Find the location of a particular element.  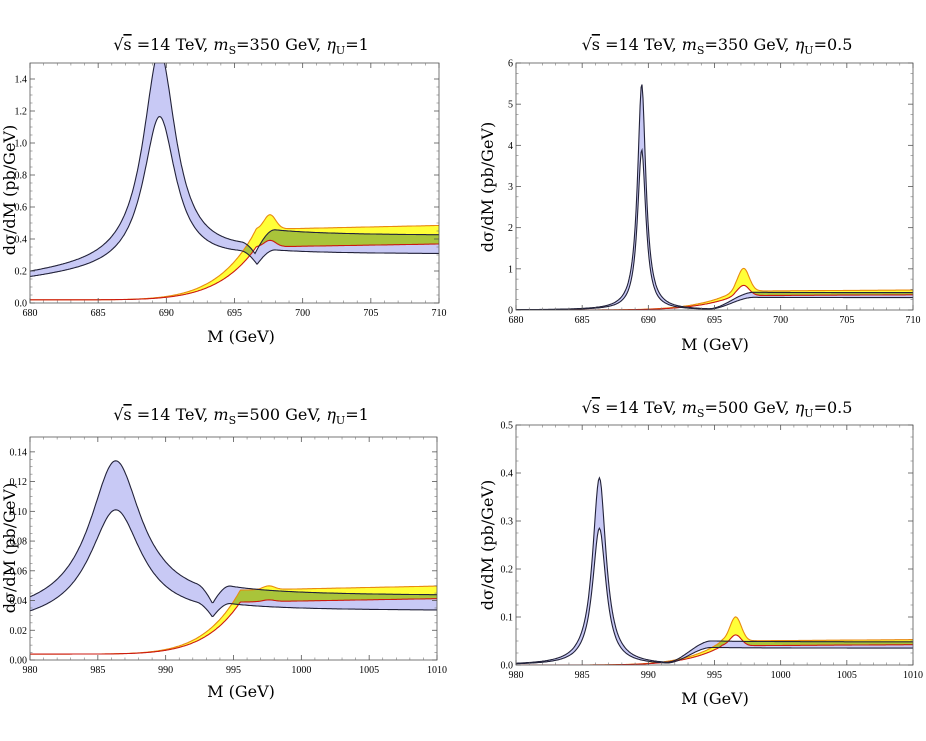

panel-4-xtick-label: 990 is located at coordinates (648, 675).